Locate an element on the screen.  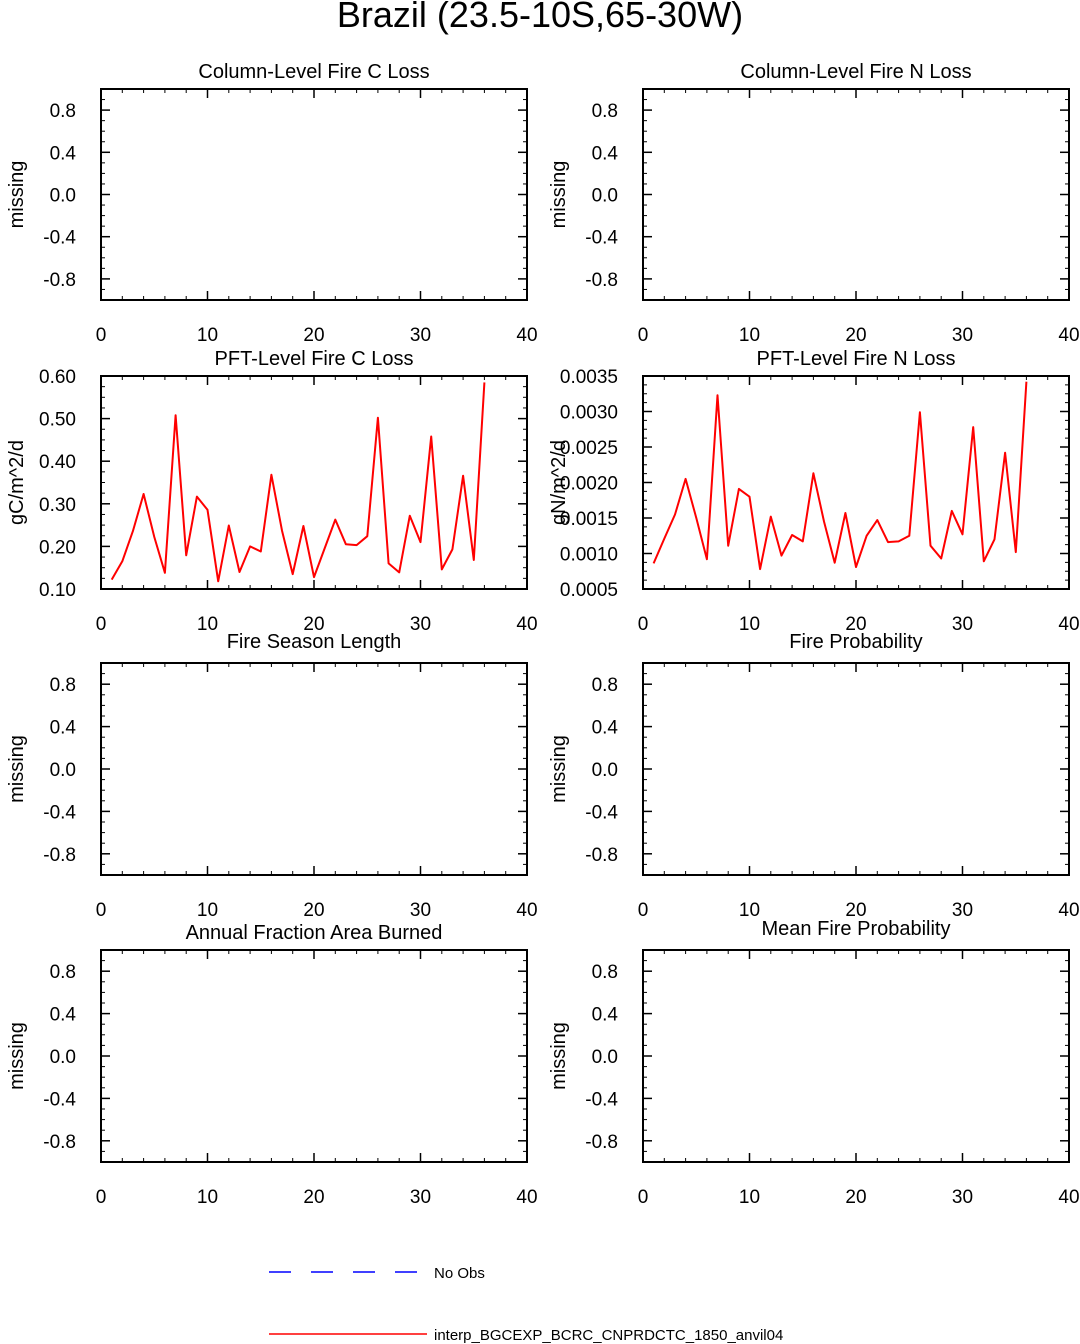
y-tick-label: 0.40 is located at coordinates (57, 462).